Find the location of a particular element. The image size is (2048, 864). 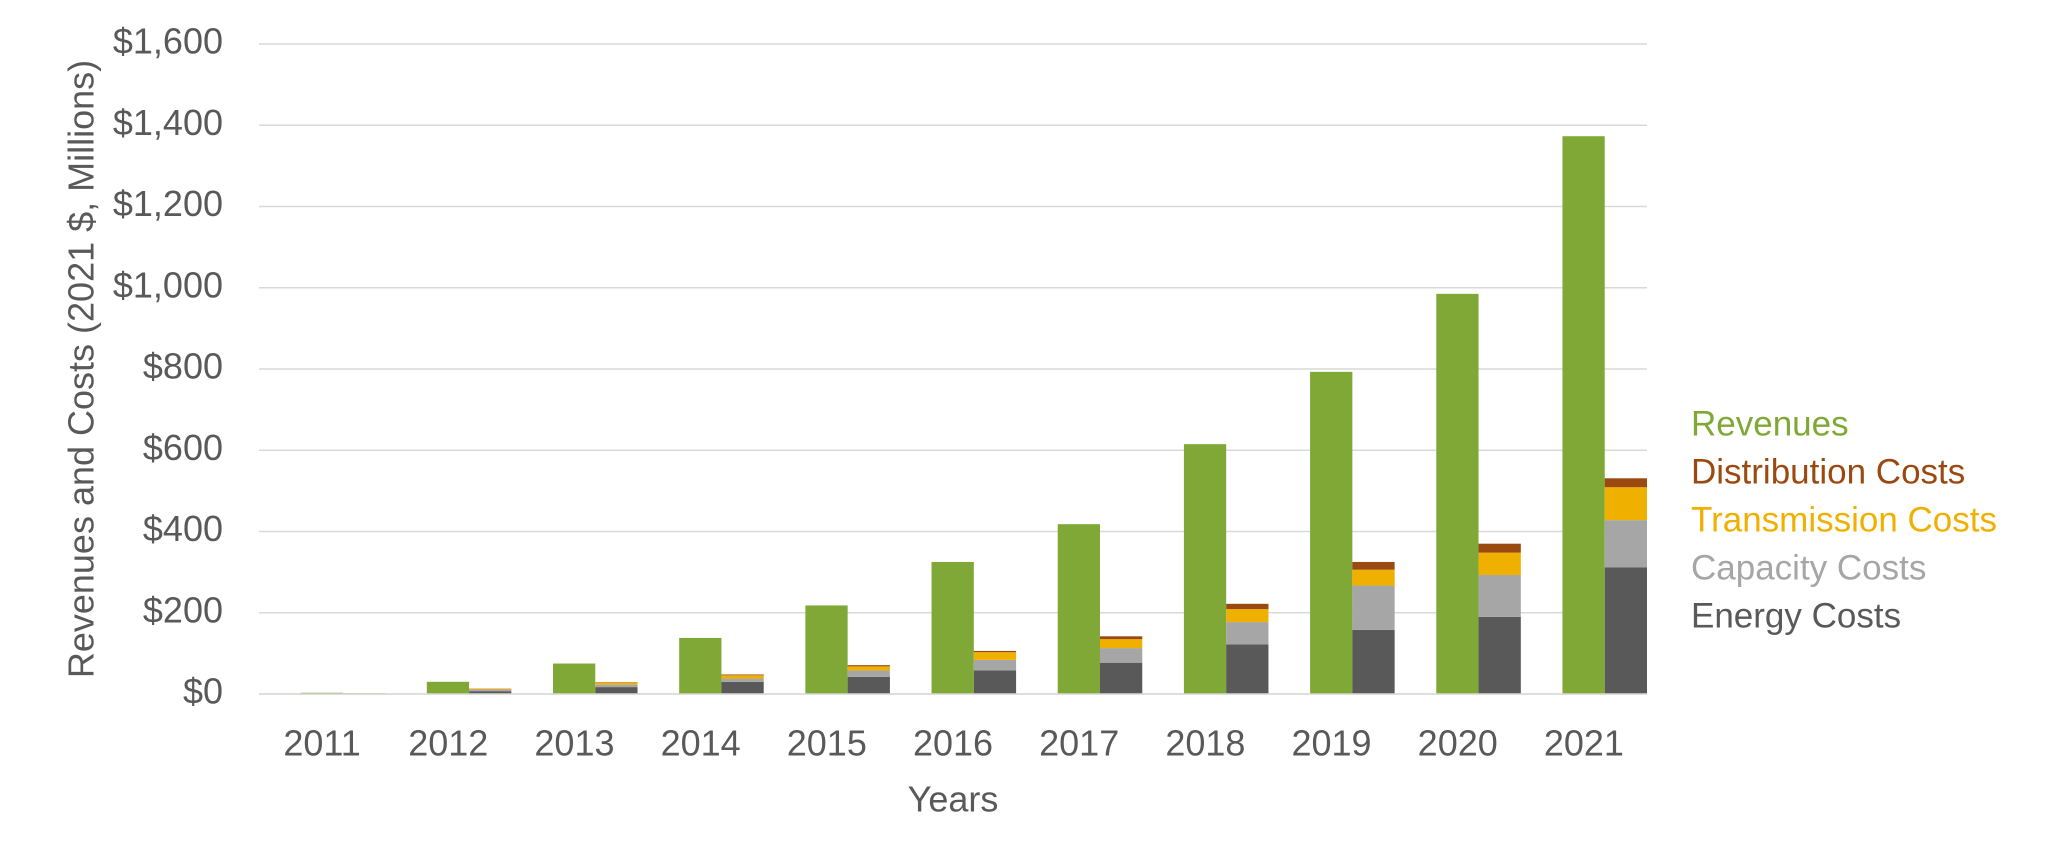

x-tick-label: 2012 is located at coordinates (448, 743).